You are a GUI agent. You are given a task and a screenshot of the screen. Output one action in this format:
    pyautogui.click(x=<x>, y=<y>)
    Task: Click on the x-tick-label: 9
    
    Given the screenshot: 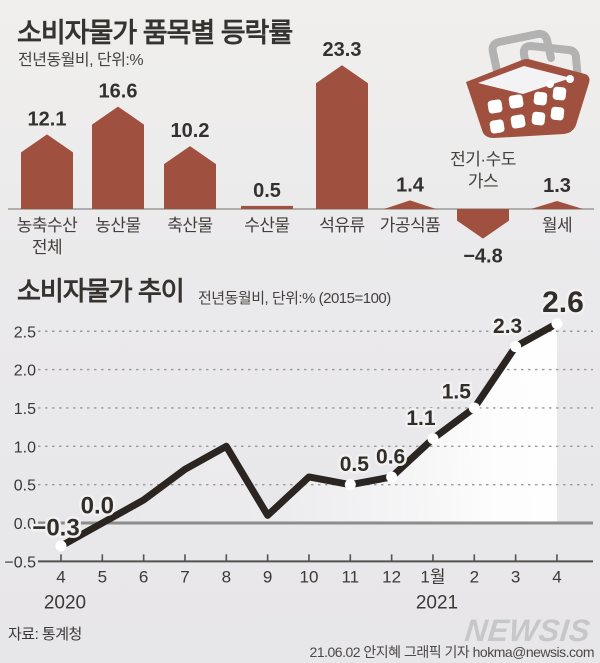 What is the action you would take?
    pyautogui.click(x=267, y=576)
    